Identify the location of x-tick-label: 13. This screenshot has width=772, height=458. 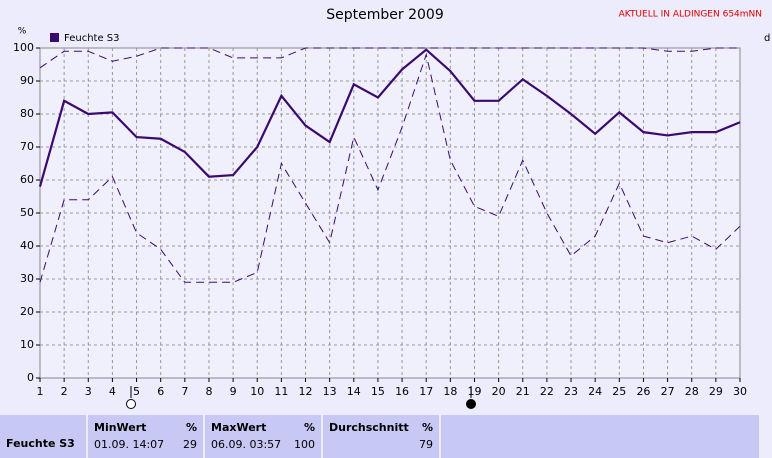
(330, 391).